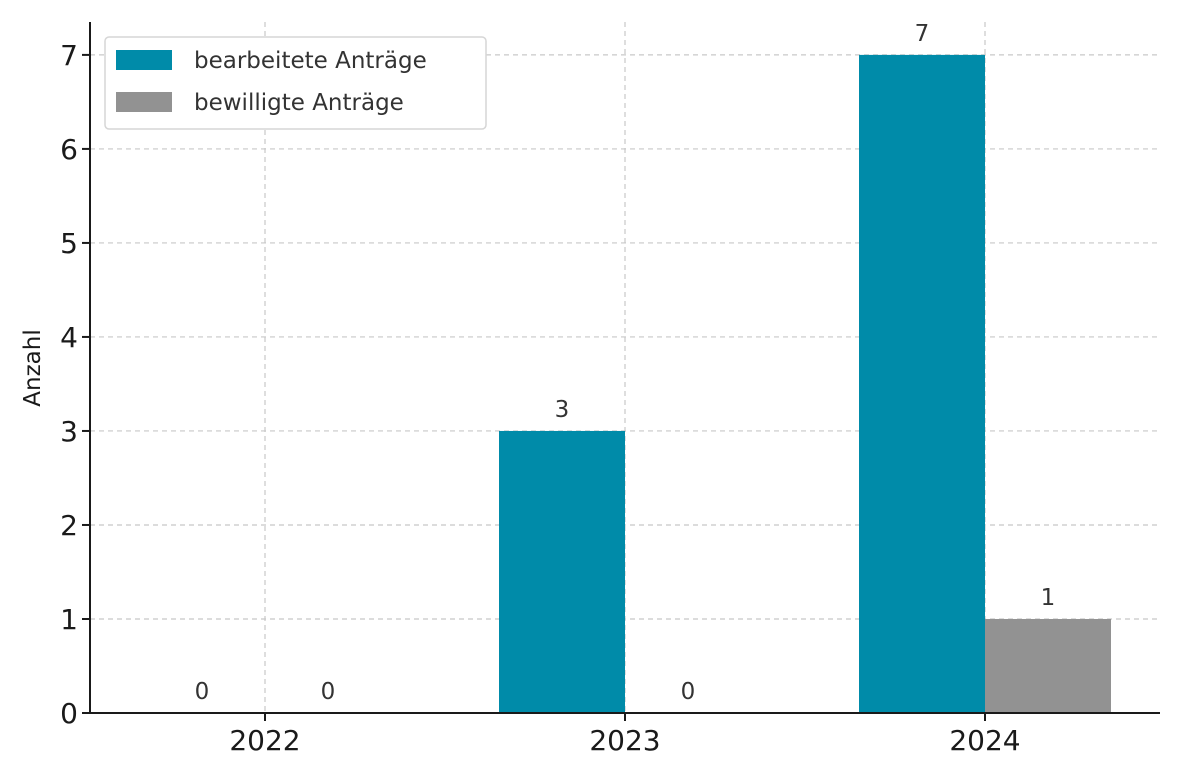  I want to click on y-tick-label-0: 0, so click(69, 713).